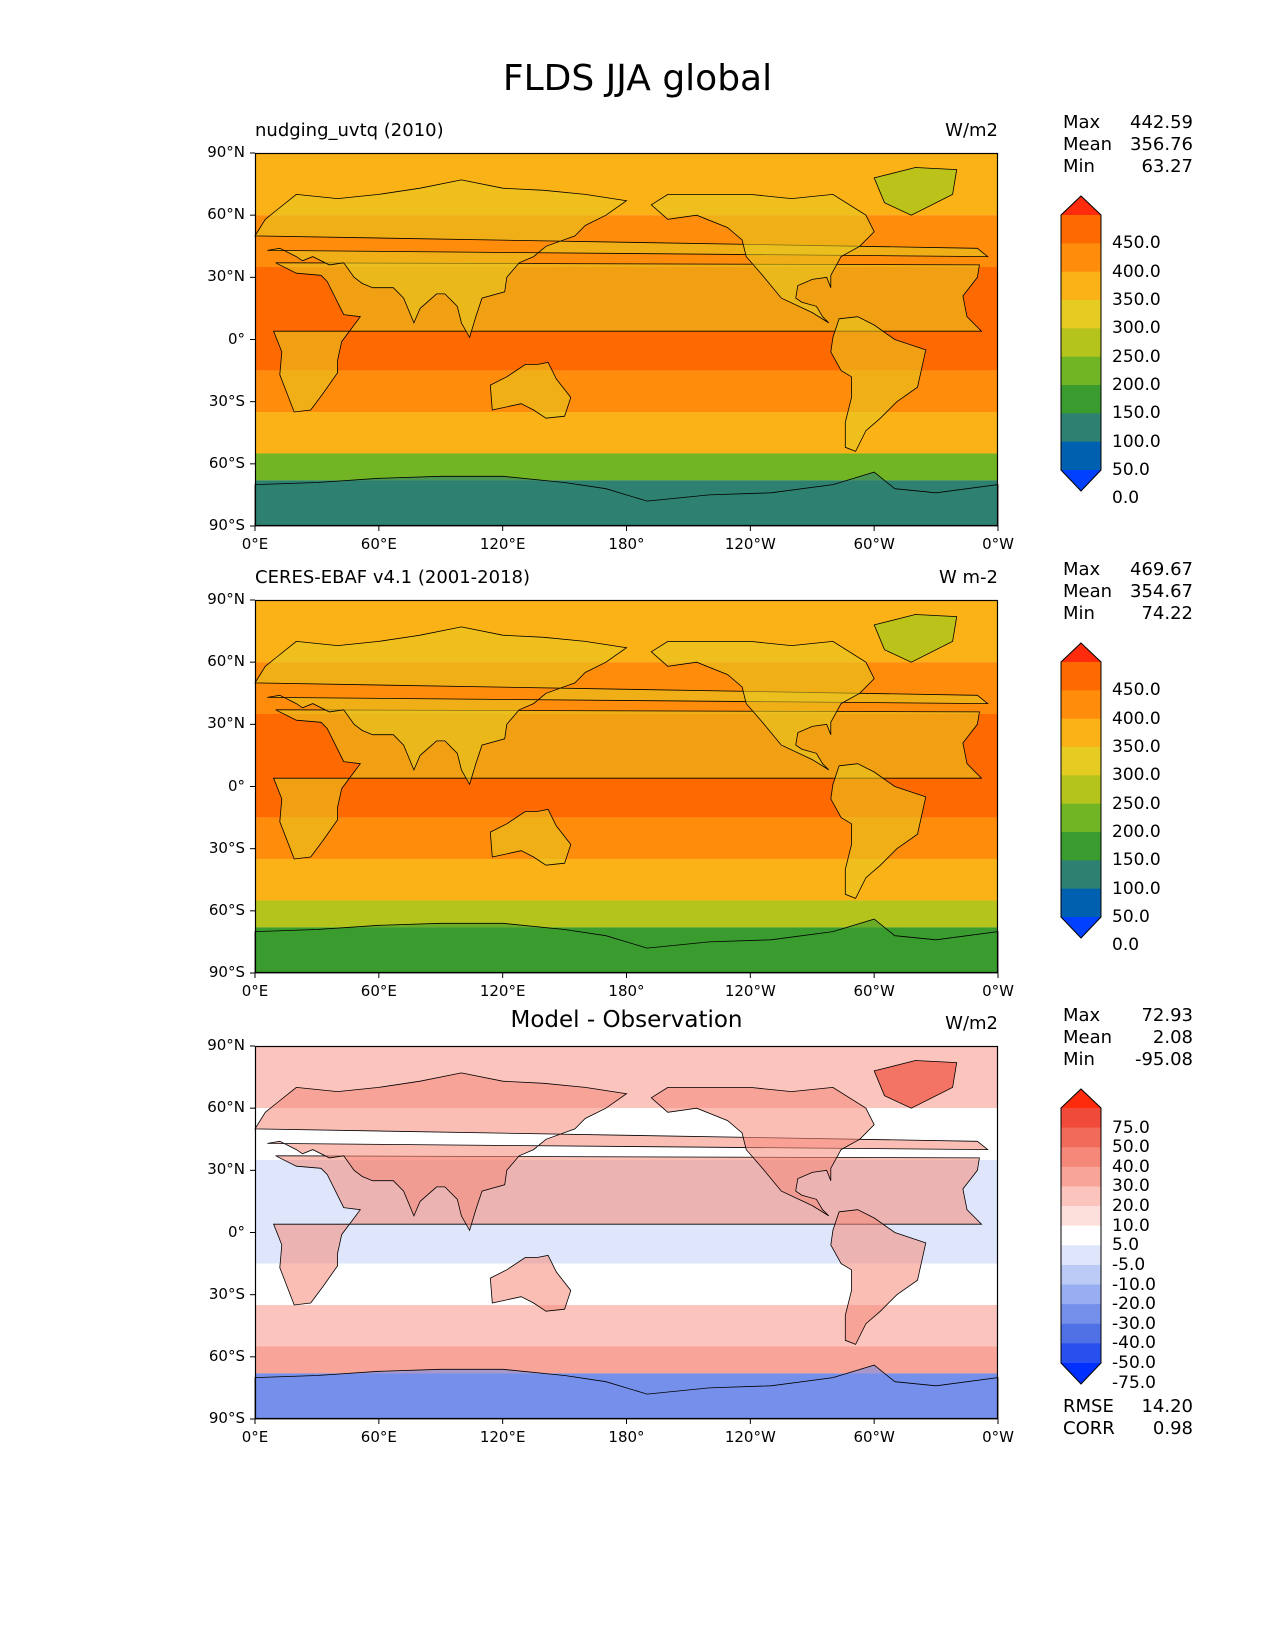  I want to click on stat-value: 469.67, so click(1161, 569).